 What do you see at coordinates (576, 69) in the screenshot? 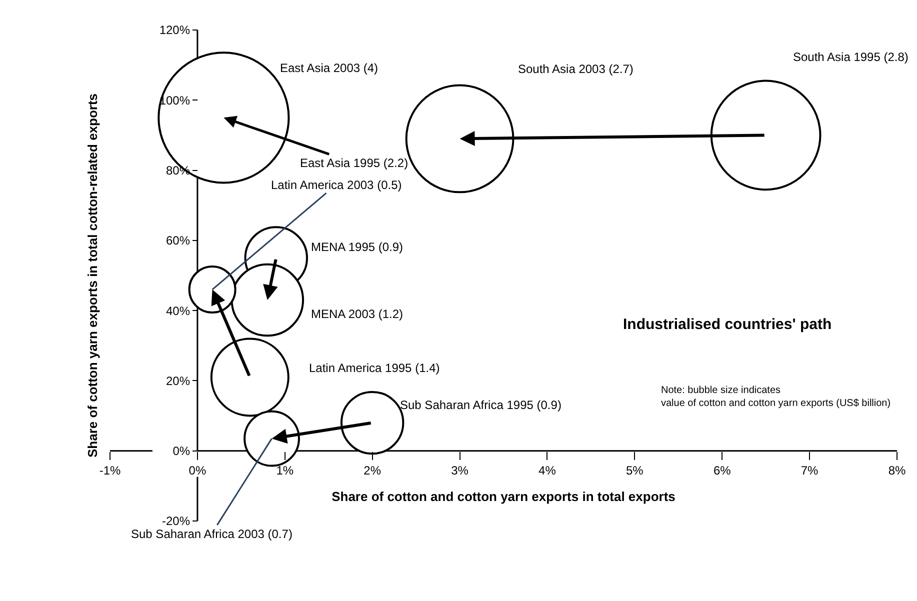
I see `data-label: South Asia 2003 (2.7)` at bounding box center [576, 69].